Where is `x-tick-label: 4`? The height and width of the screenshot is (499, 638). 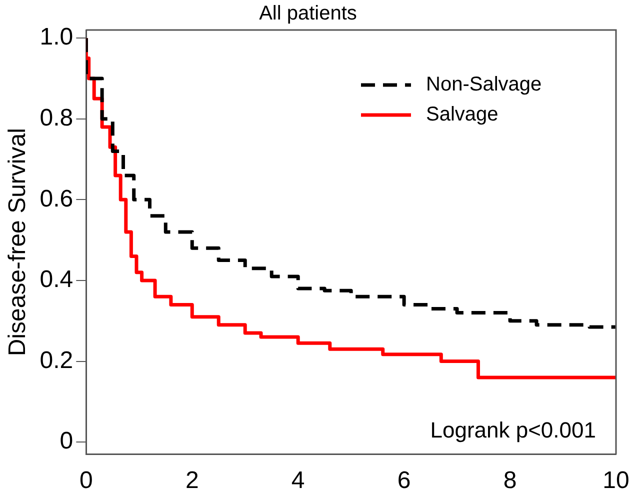 x-tick-label: 4 is located at coordinates (298, 480).